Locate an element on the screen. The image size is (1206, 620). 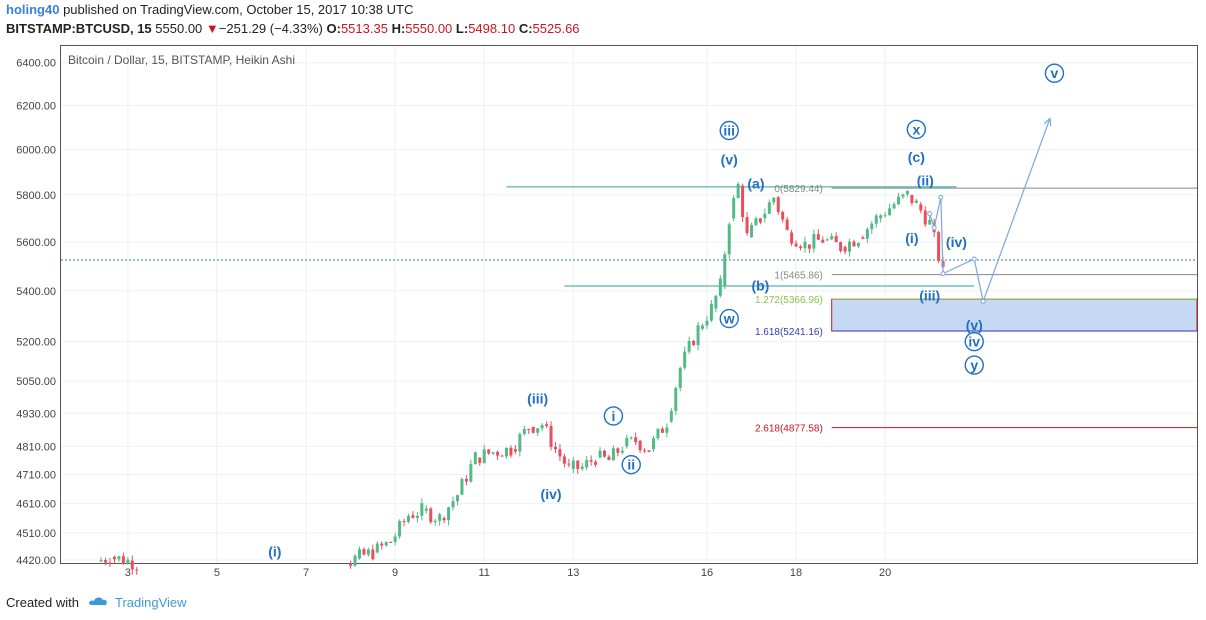
last-price: 5550.00 is located at coordinates (179, 28).